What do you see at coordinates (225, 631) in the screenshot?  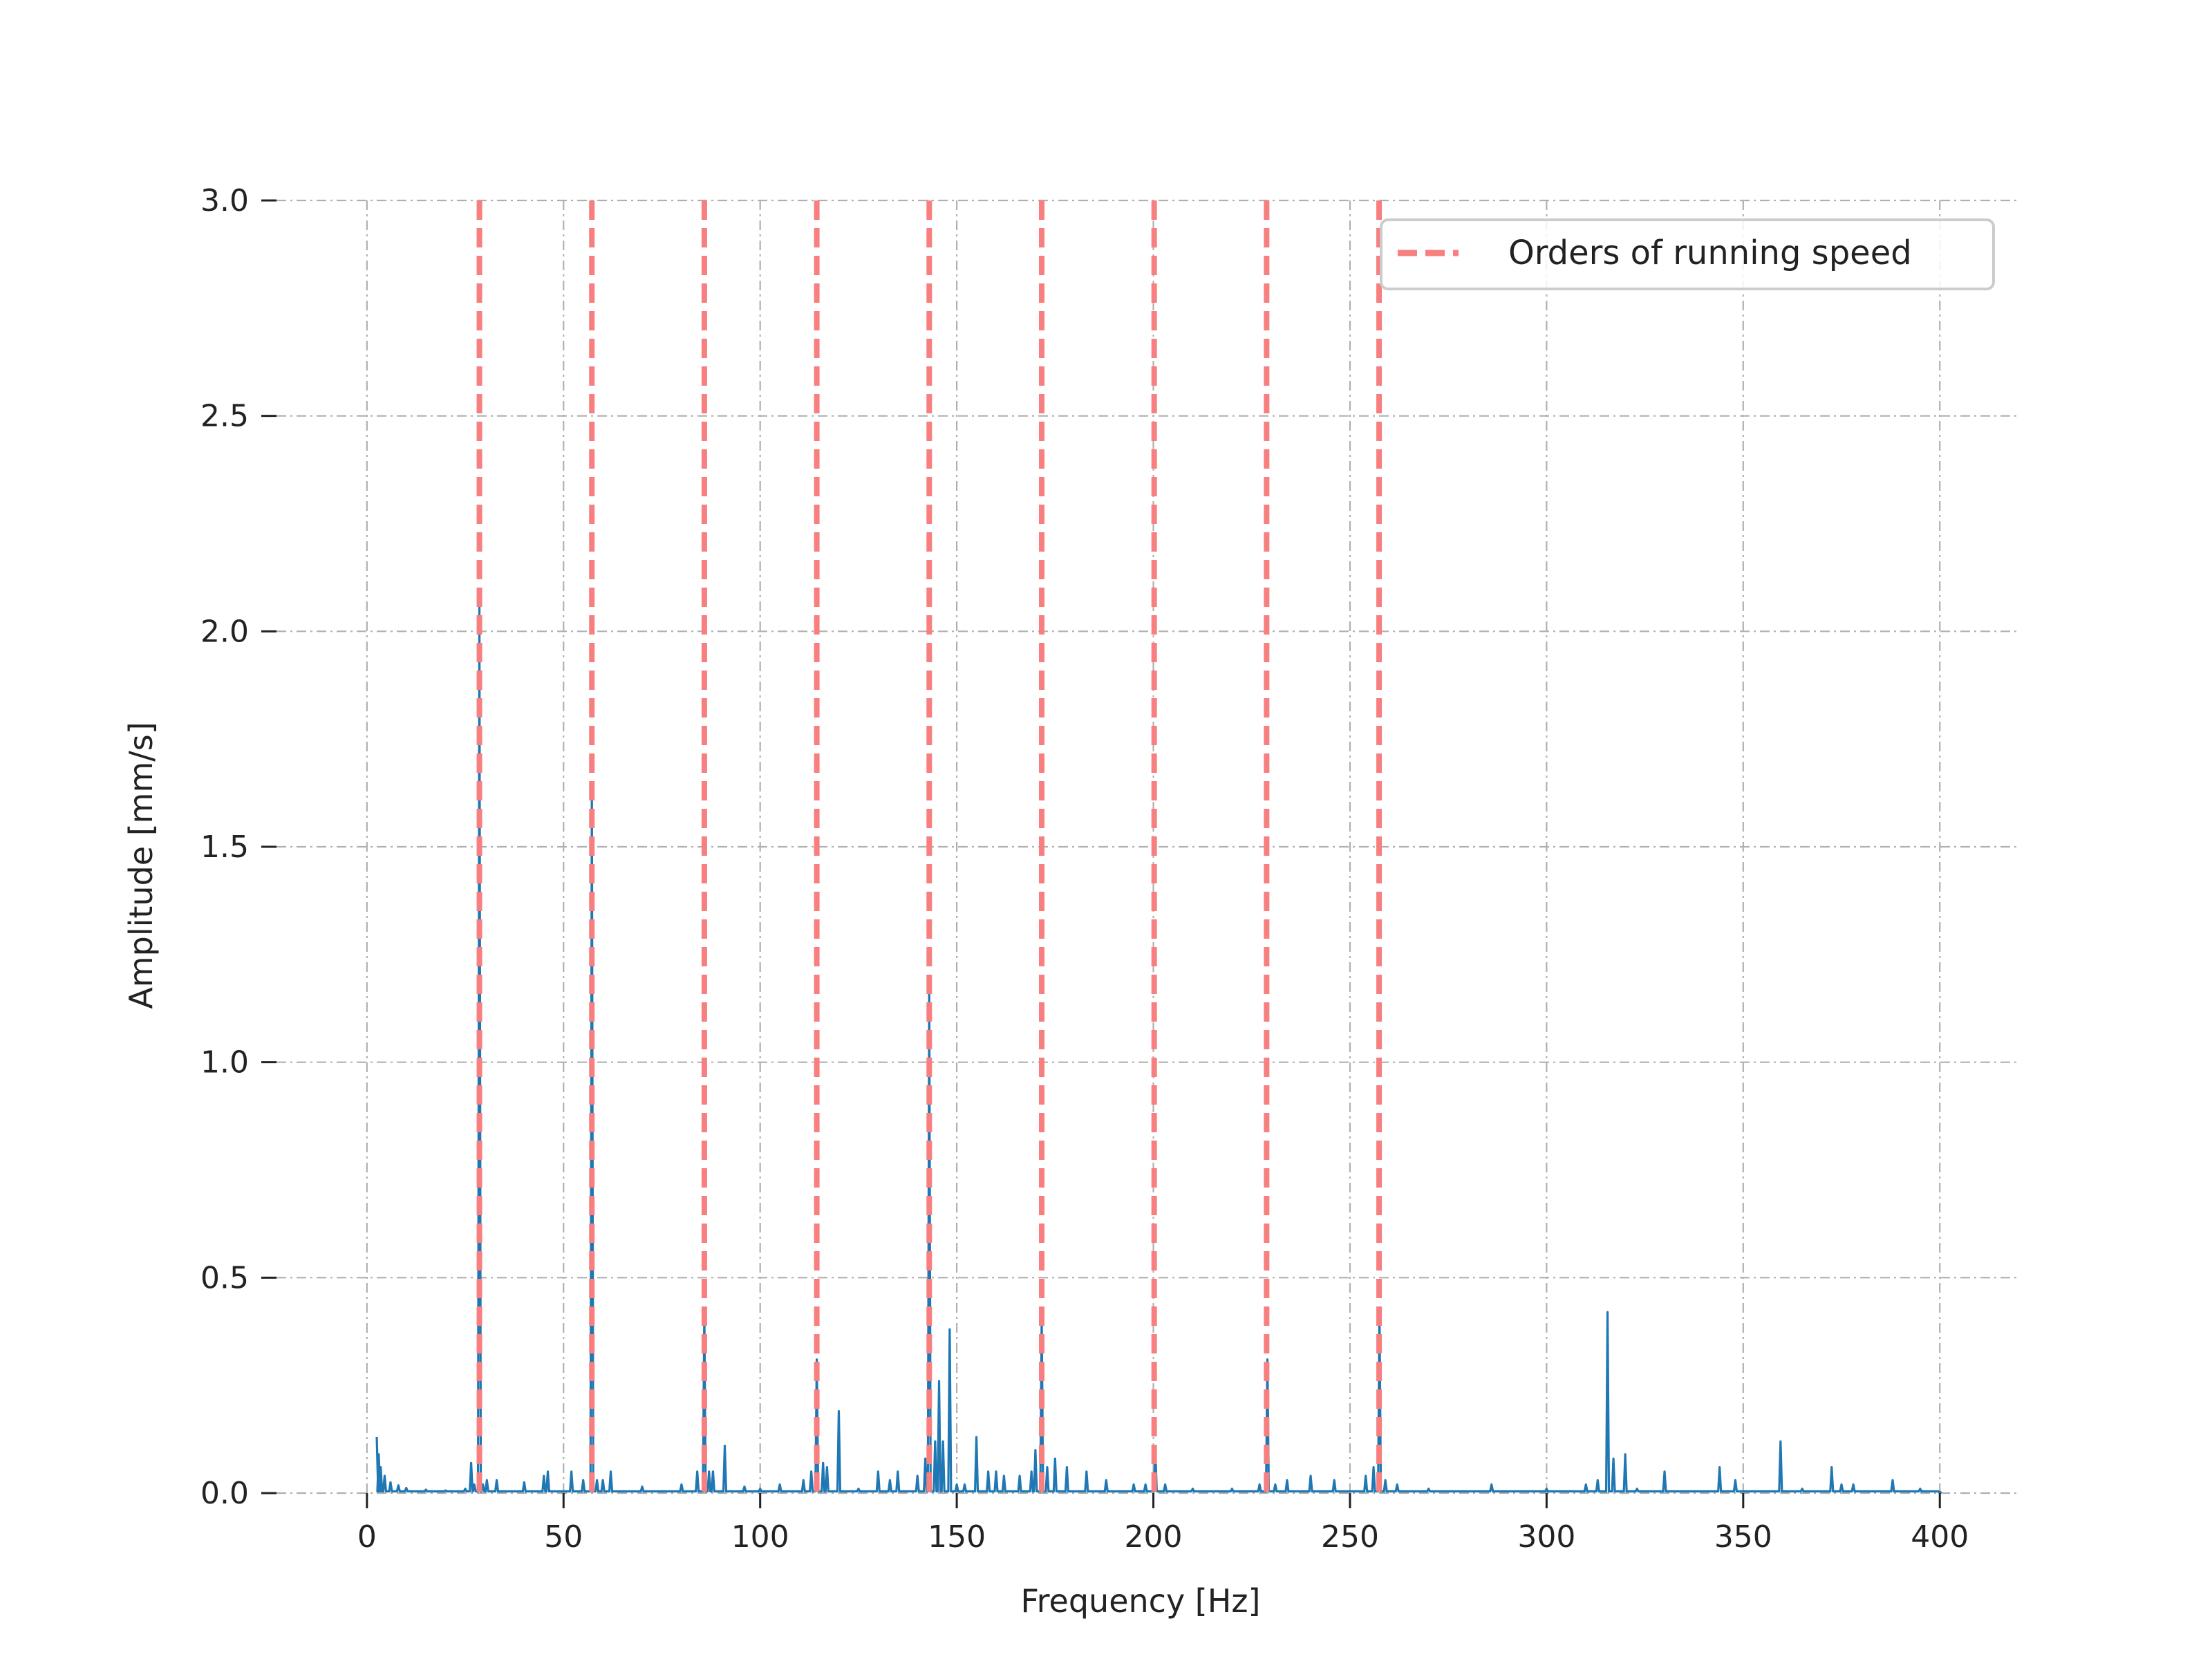 I see `y-tick-label: 2.0` at bounding box center [225, 631].